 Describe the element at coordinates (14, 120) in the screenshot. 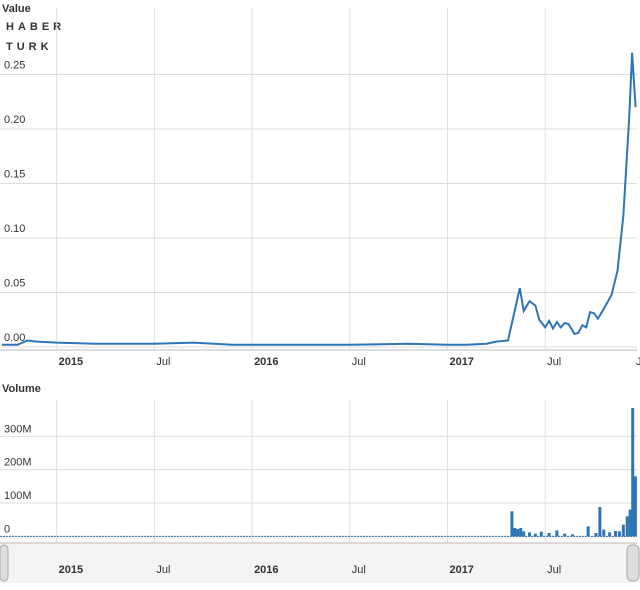

I see `y-tick-label: 0.20` at that location.